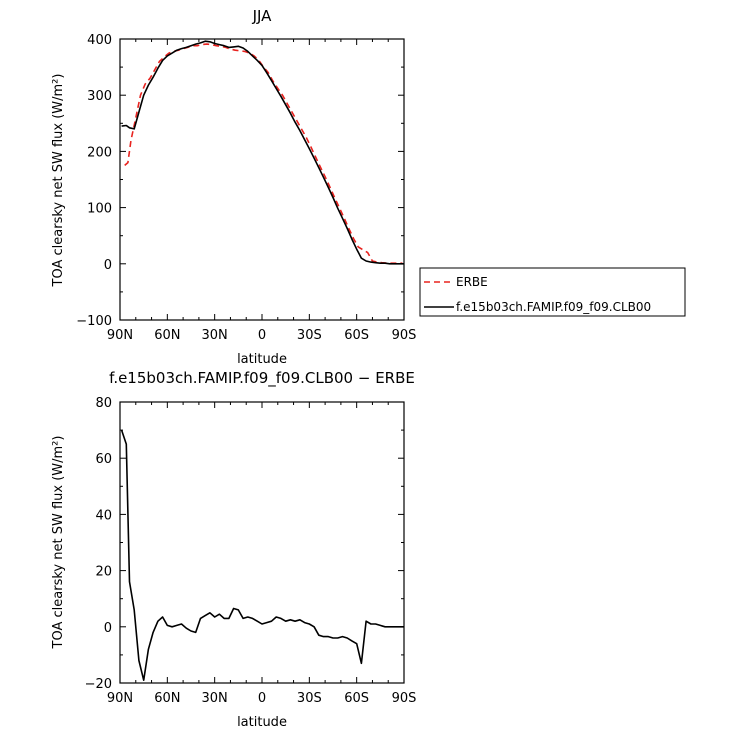 Image resolution: width=733 pixels, height=733 pixels. I want to click on bottom-y-tick-label: 80, so click(103, 403).